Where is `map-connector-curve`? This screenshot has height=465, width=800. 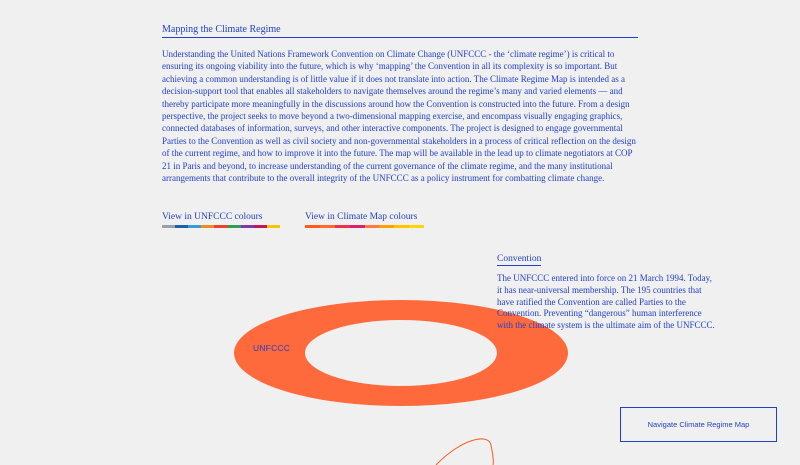
map-connector-curve is located at coordinates (464, 452).